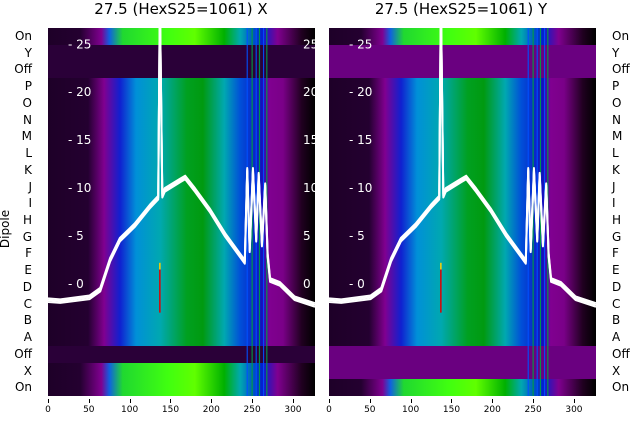 This screenshot has height=440, width=640. What do you see at coordinates (307, 236) in the screenshot?
I see `overlay-right-tick-label: 5` at bounding box center [307, 236].